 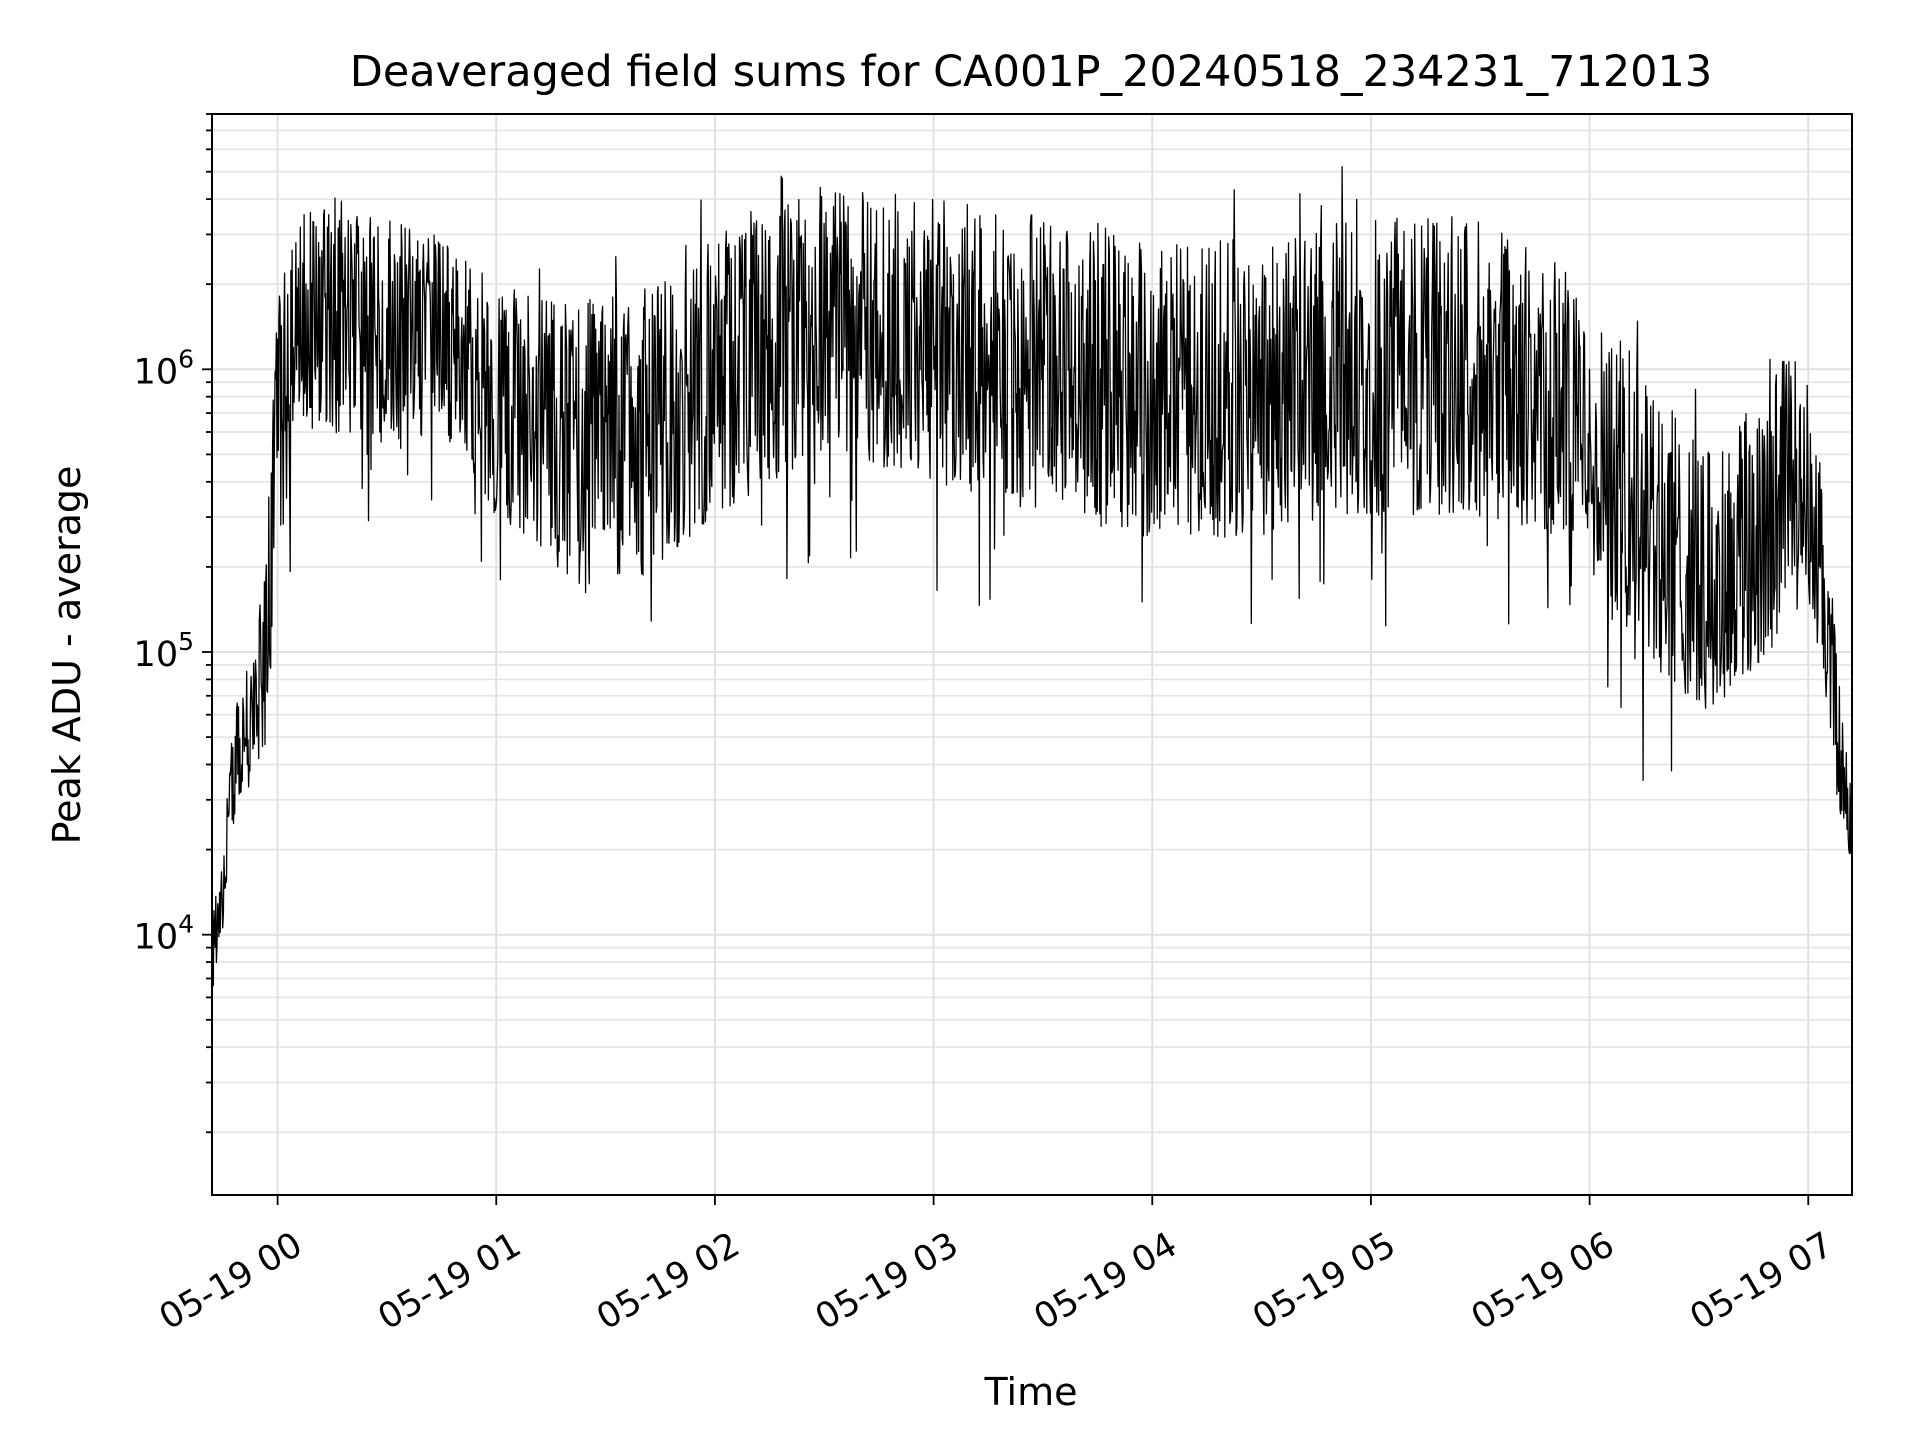 I want to click on y-axis-label: Peak ADU - average, so click(x=67, y=655).